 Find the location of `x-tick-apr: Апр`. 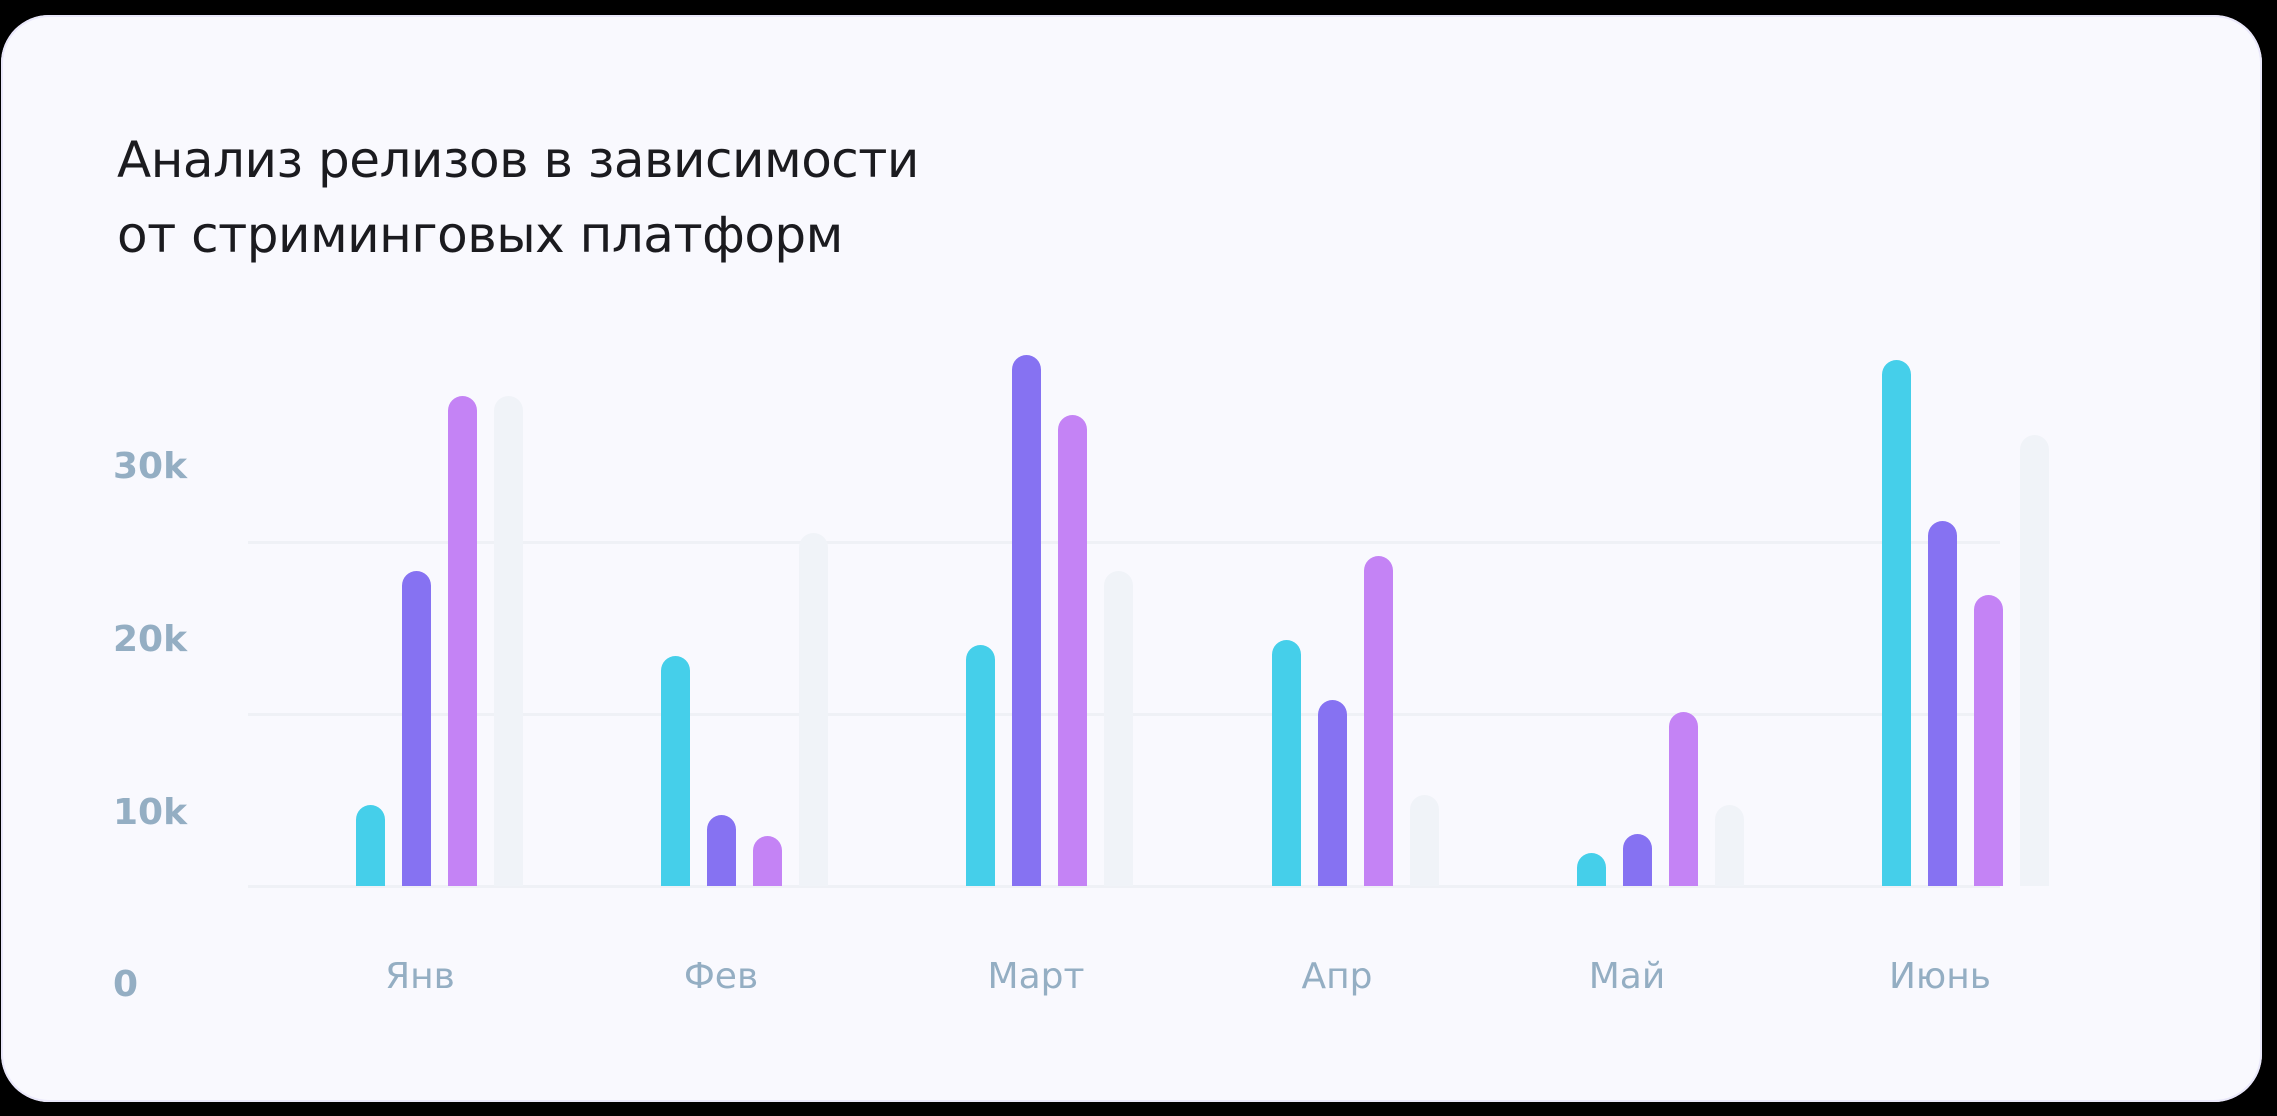

x-tick-apr: Апр is located at coordinates (1337, 976).